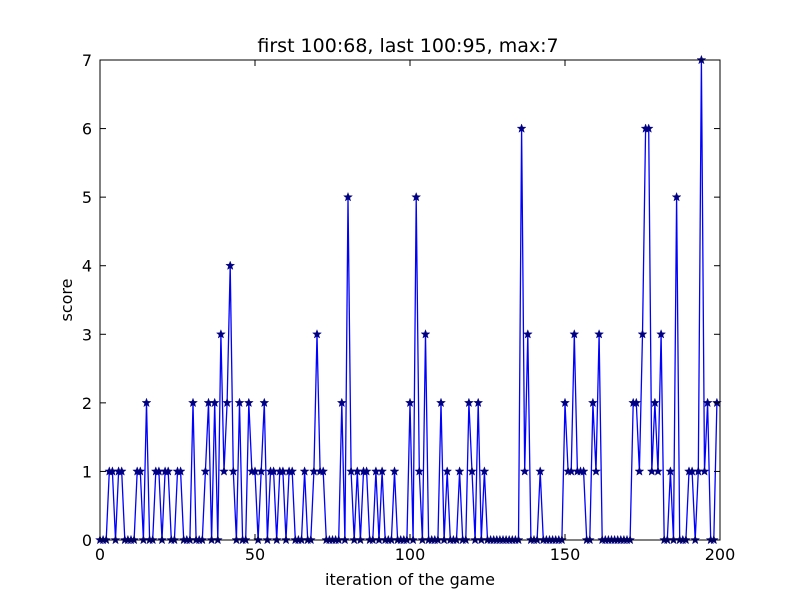 Image resolution: width=800 pixels, height=600 pixels. What do you see at coordinates (720, 554) in the screenshot?
I see `x-tick-label: 200` at bounding box center [720, 554].